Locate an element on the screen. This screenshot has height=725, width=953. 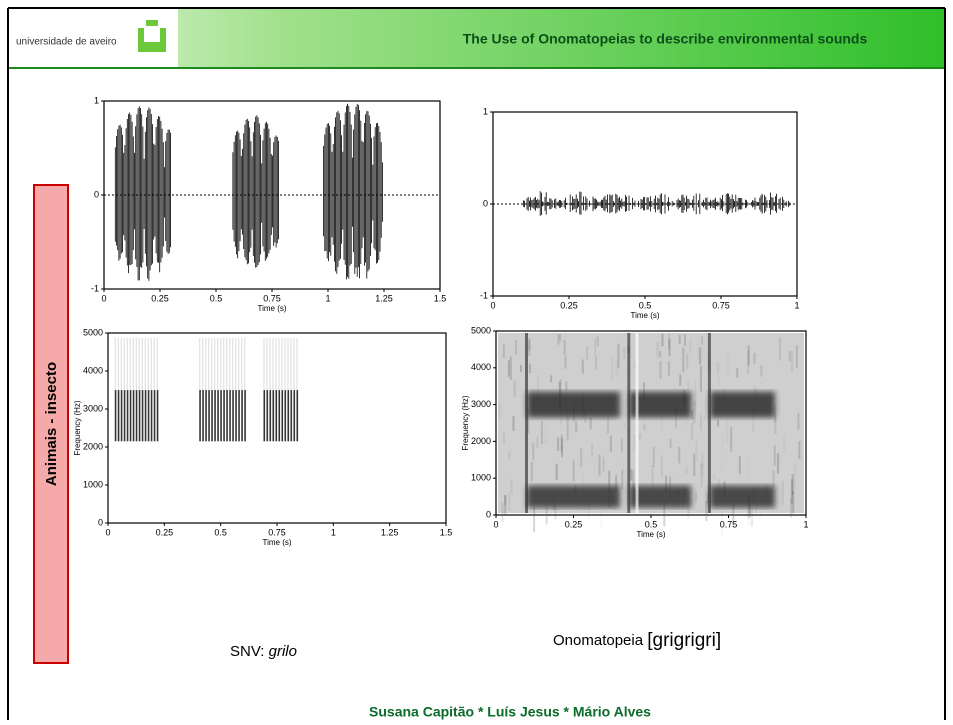
x-tick-label: 1.5 is located at coordinates (440, 298).